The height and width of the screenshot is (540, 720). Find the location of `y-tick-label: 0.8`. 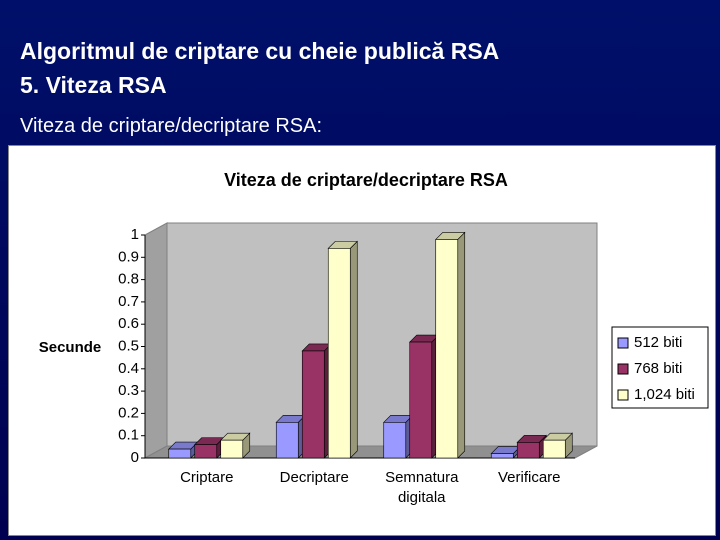

y-tick-label: 0.8 is located at coordinates (128, 279).